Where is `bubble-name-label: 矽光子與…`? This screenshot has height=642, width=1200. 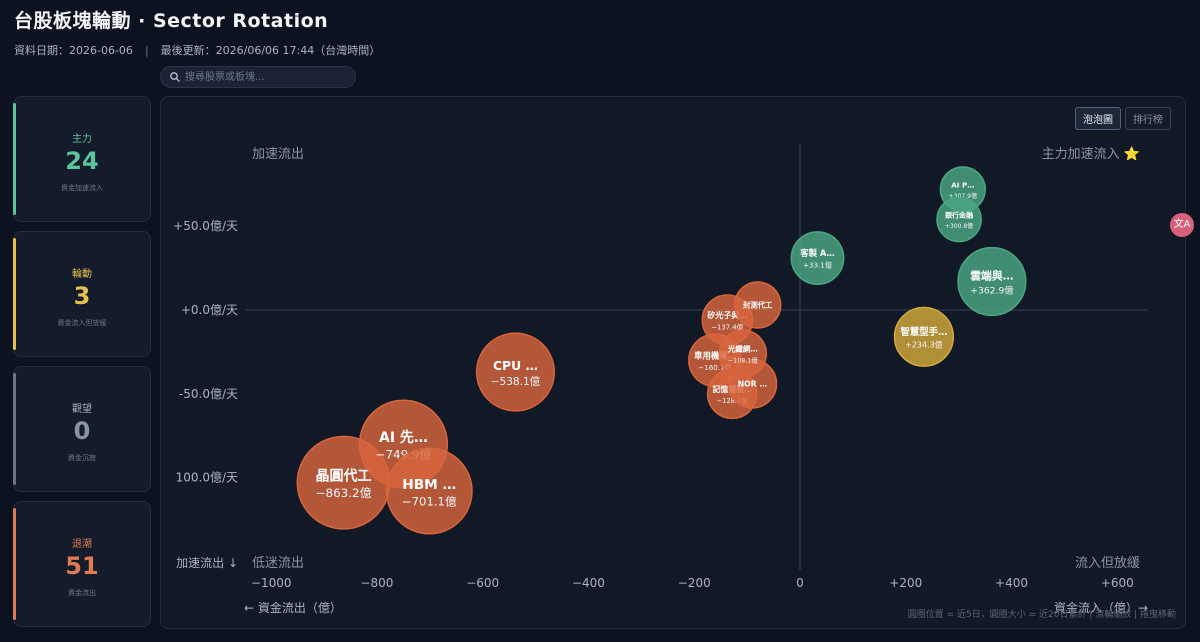 bubble-name-label: 矽光子與… is located at coordinates (727, 315).